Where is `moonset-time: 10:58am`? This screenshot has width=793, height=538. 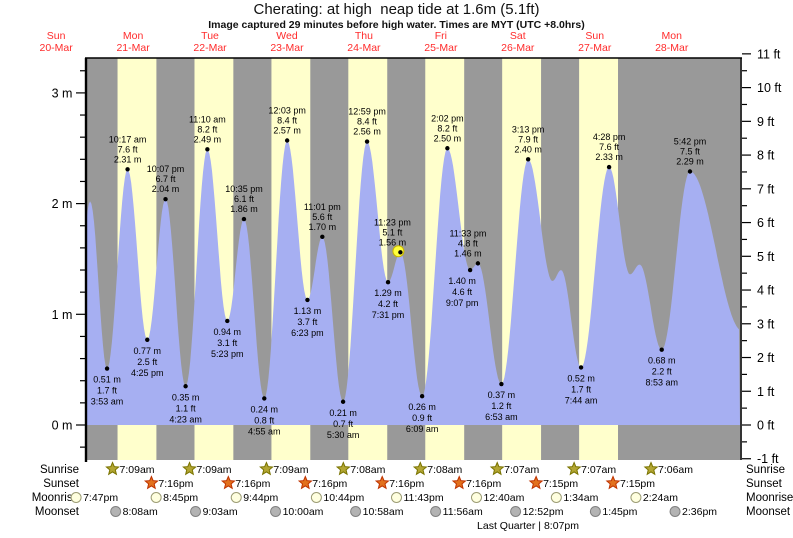 moonset-time: 10:58am is located at coordinates (383, 512).